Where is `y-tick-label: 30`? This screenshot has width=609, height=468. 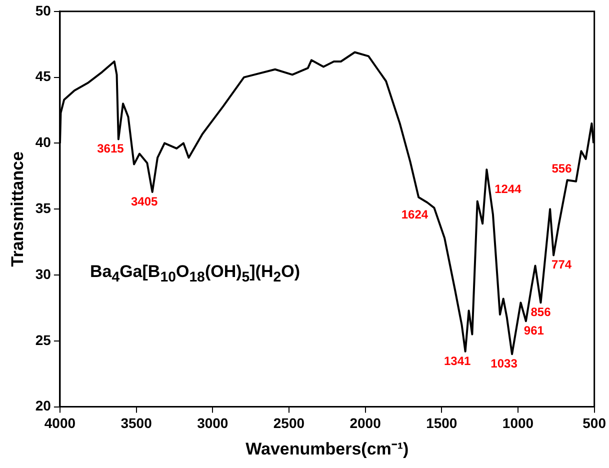
y-tick-label: 30 is located at coordinates (43, 274).